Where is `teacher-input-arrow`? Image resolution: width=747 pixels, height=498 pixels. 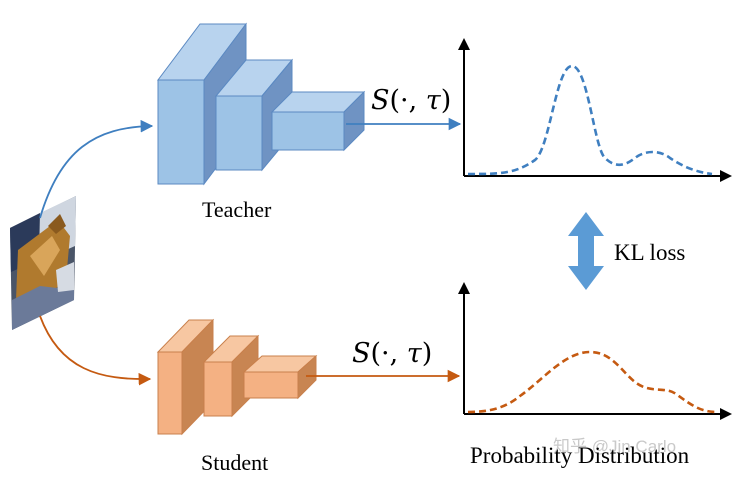
teacher-input-arrow is located at coordinates (96, 169).